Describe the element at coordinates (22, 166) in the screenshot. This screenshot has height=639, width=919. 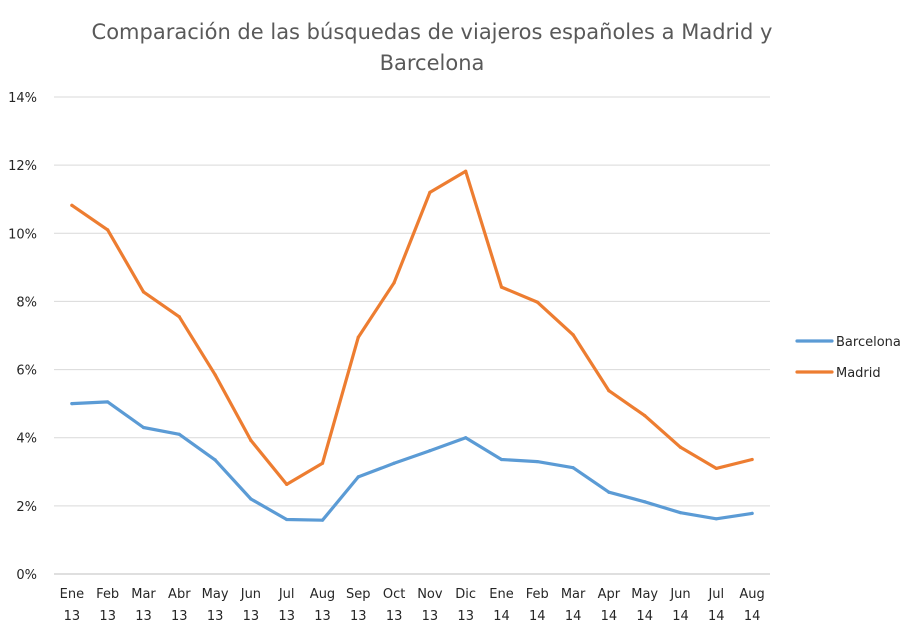
I see `y-tick-label: 12%` at that location.